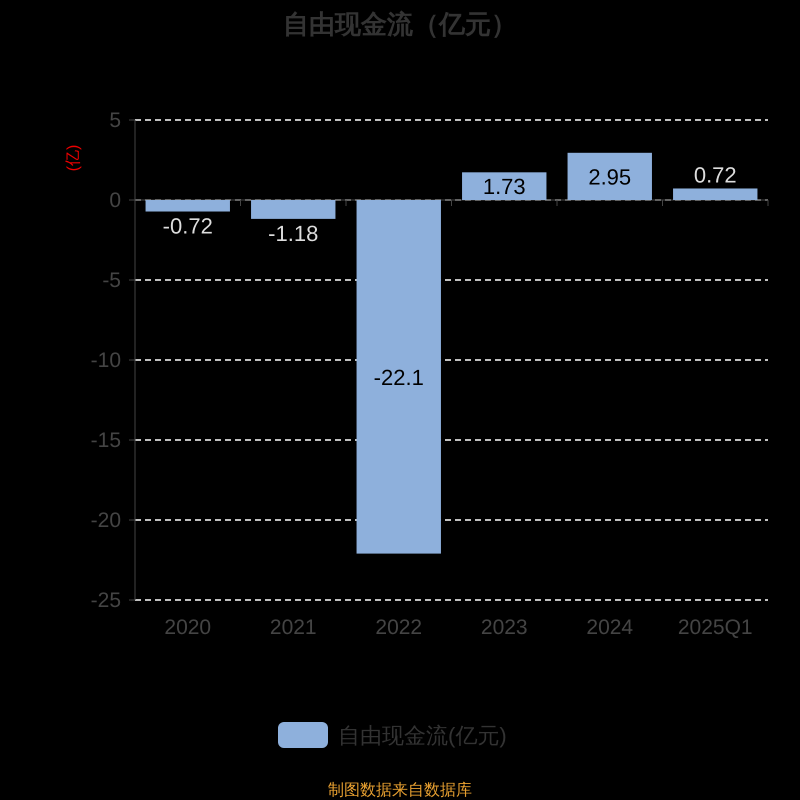  Describe the element at coordinates (504, 627) in the screenshot. I see `x-tick-label: 2023` at that location.